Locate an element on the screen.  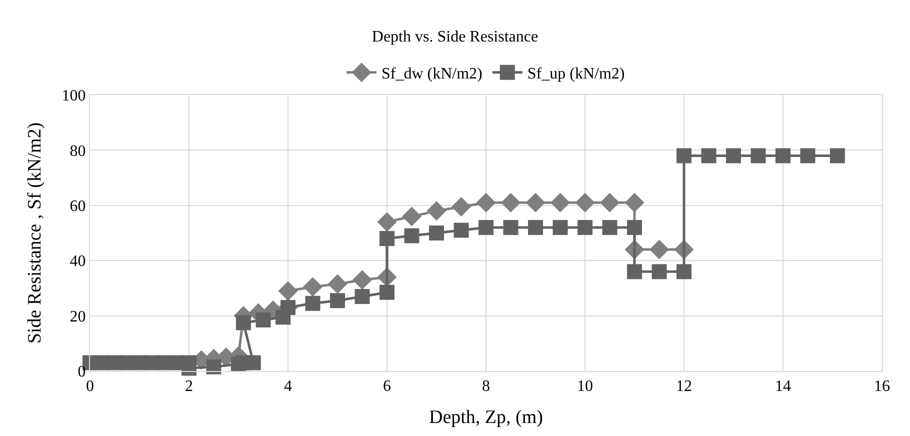
x-tick-label: 16 is located at coordinates (882, 387).